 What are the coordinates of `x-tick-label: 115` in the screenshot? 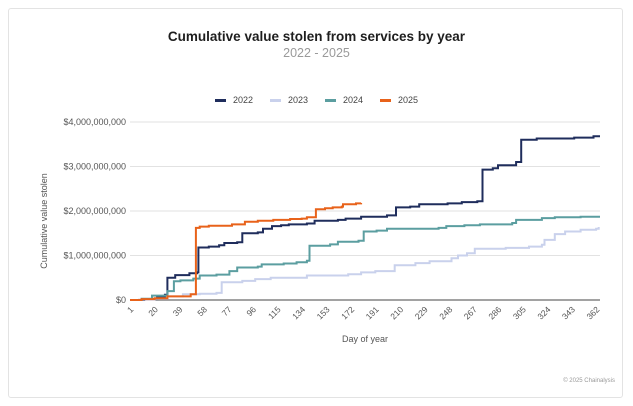 It's located at (274, 312).